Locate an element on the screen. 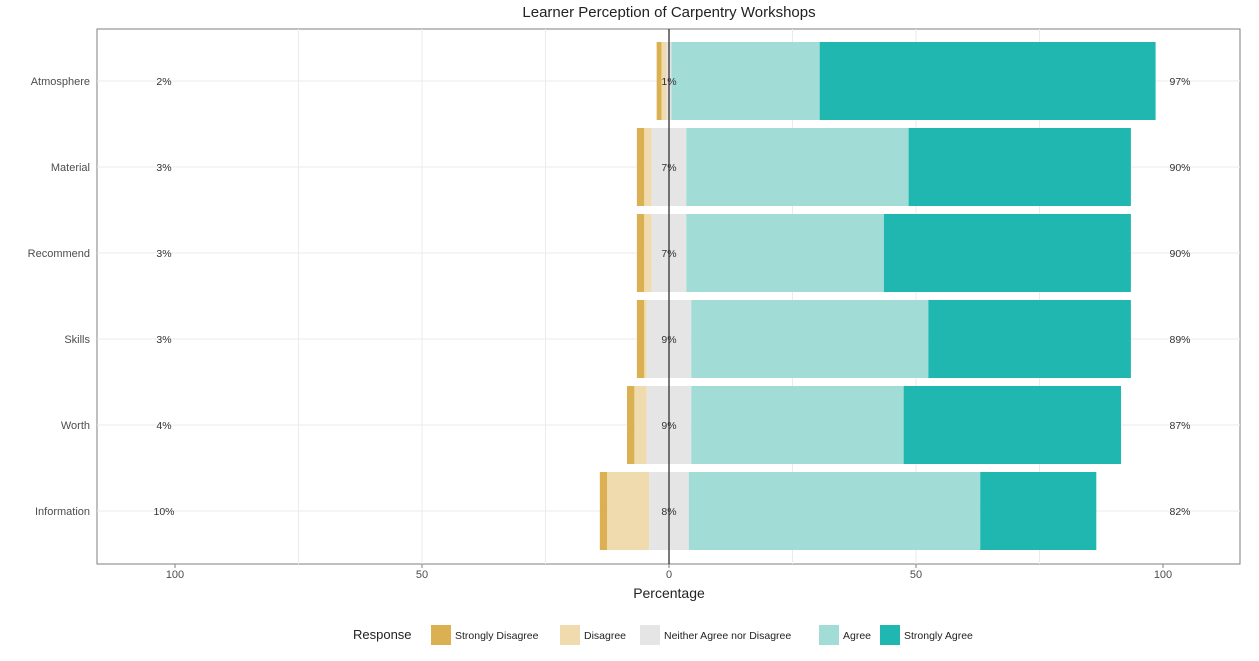 The width and height of the screenshot is (1259, 661). label-agree-pct: 87% is located at coordinates (1179, 426).